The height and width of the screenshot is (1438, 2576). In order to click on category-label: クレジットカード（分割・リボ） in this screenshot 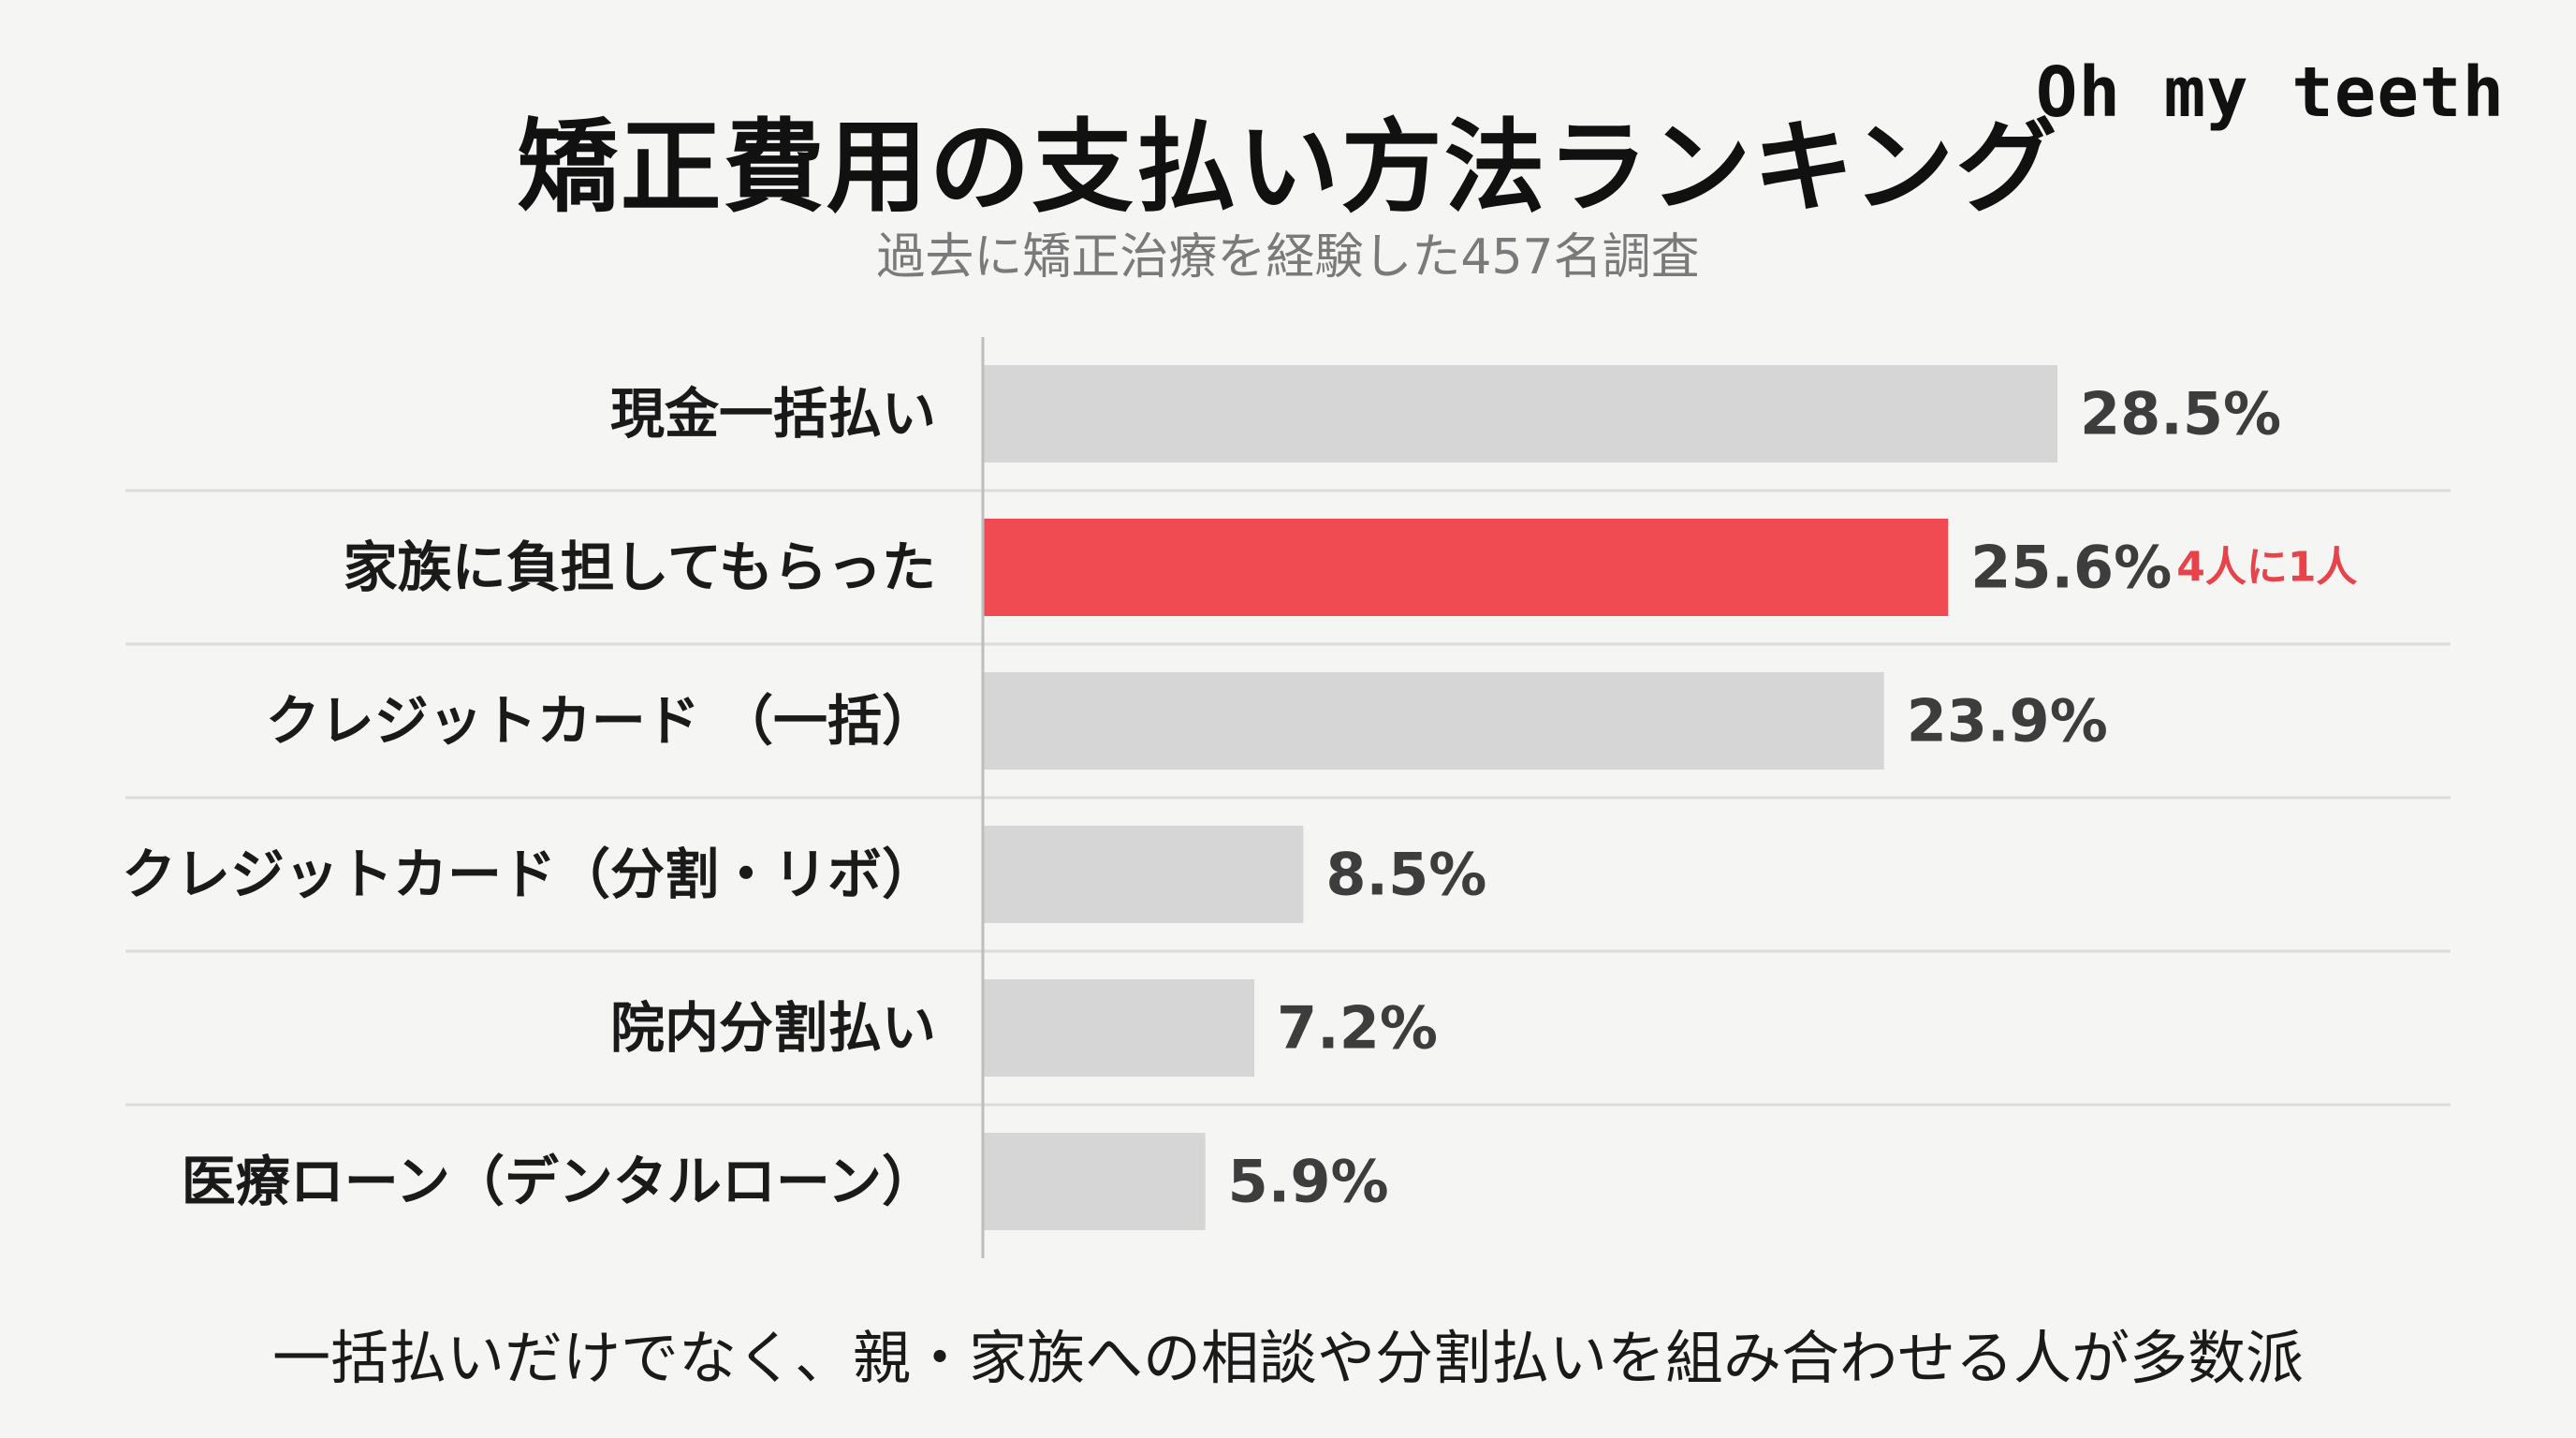, I will do `click(529, 874)`.